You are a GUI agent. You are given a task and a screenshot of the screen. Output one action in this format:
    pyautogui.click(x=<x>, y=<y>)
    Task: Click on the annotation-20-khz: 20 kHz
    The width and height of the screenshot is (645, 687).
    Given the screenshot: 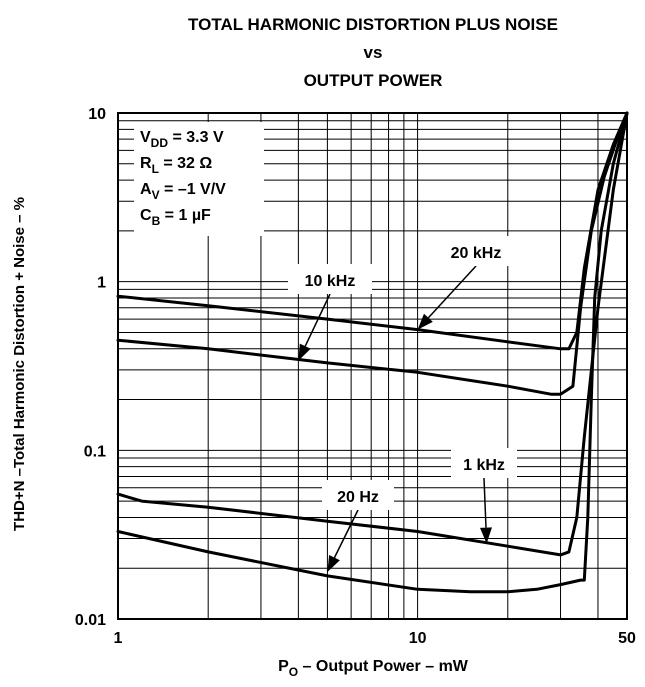 What is the action you would take?
    pyautogui.click(x=471, y=283)
    